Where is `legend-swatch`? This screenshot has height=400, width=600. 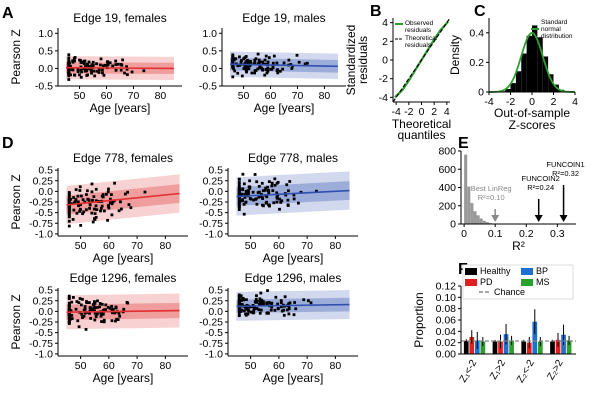 legend-swatch is located at coordinates (527, 271).